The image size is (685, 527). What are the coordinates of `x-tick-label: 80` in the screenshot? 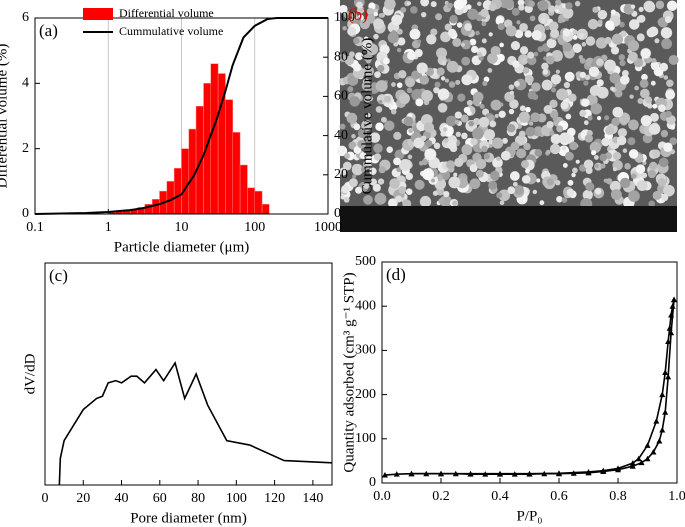 It's located at (198, 498).